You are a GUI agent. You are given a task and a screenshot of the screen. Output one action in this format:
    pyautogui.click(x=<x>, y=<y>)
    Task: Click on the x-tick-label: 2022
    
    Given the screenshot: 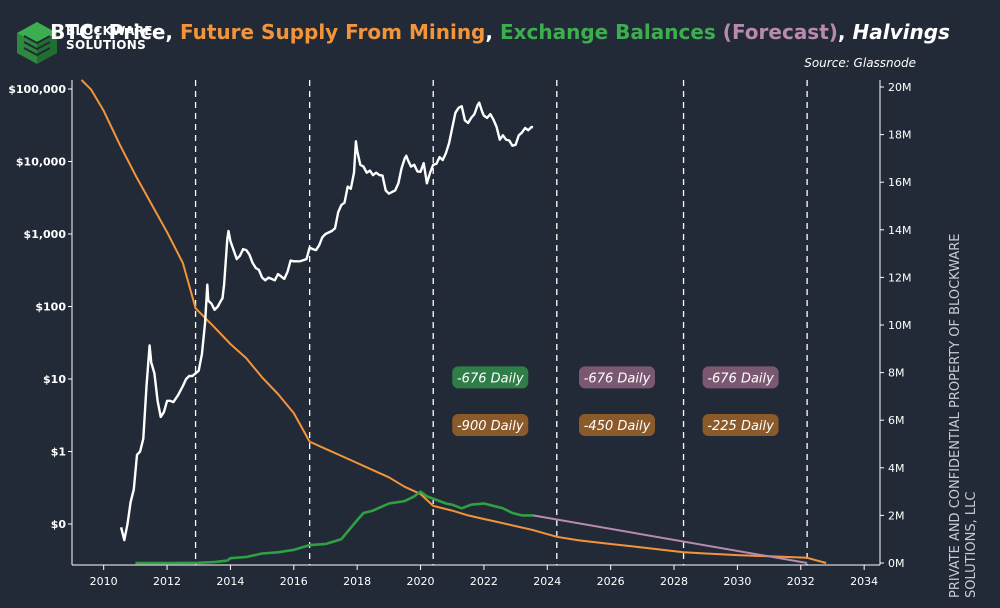 What is the action you would take?
    pyautogui.click(x=484, y=581)
    